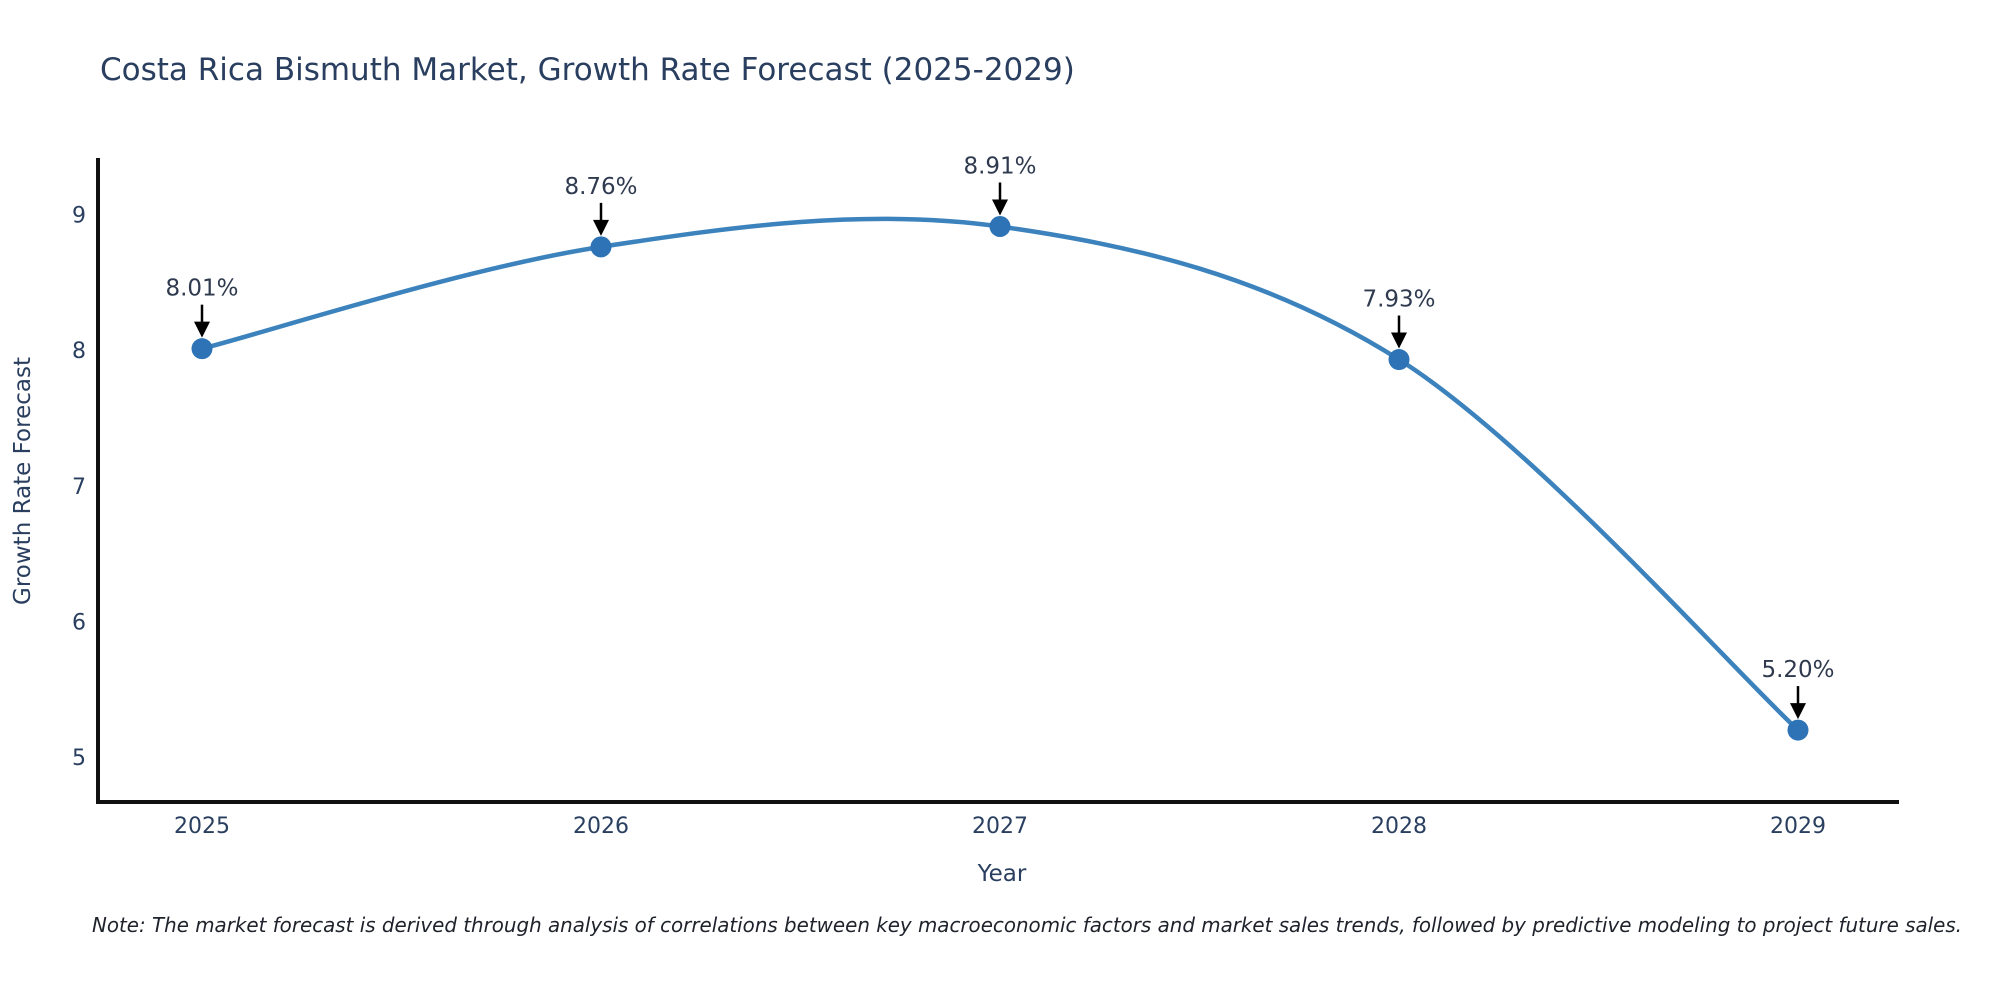  Describe the element at coordinates (1398, 300) in the screenshot. I see `point-annotation-label: 7.93%` at that location.